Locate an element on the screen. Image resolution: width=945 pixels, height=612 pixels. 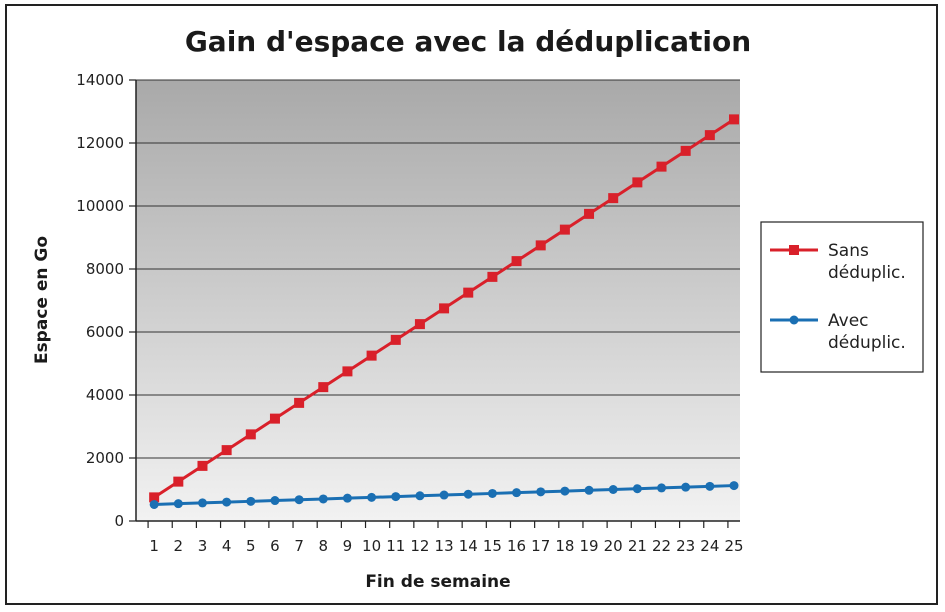
x-tick-label: 24 is located at coordinates (709, 546).